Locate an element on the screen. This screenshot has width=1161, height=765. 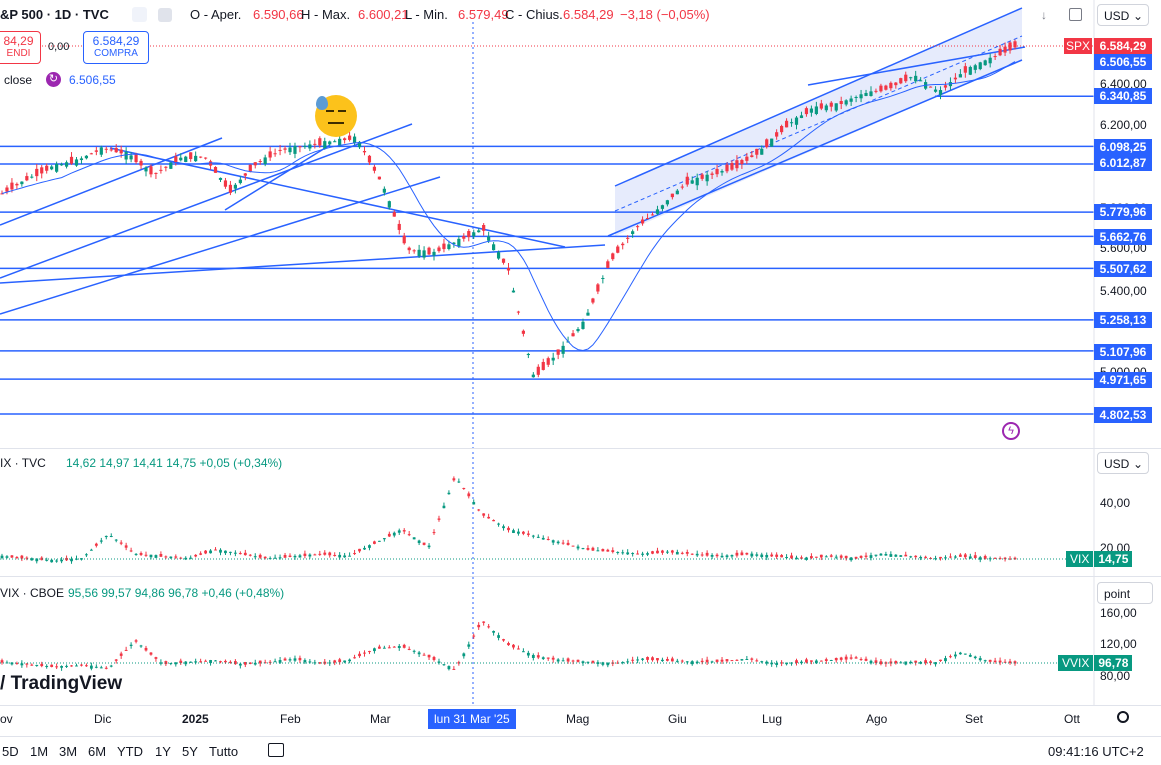
sell-label: ENDI is located at coordinates (18, 53).